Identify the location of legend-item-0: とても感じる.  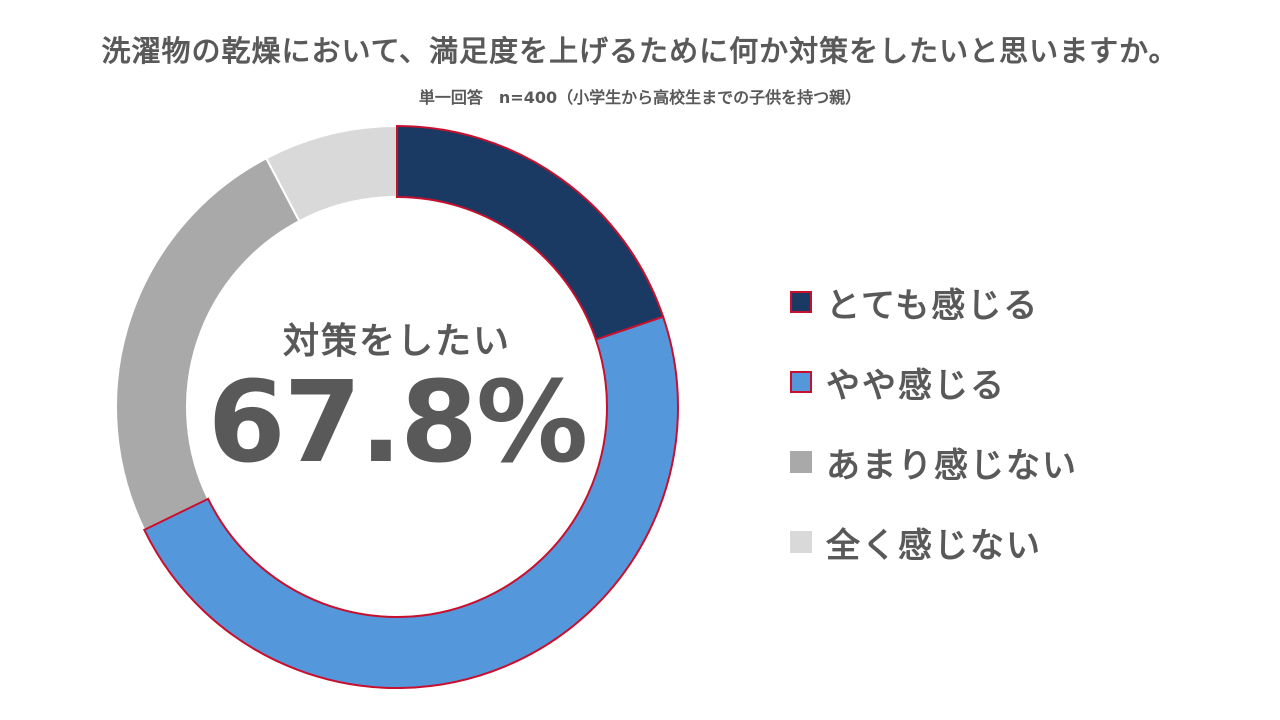
(934, 302).